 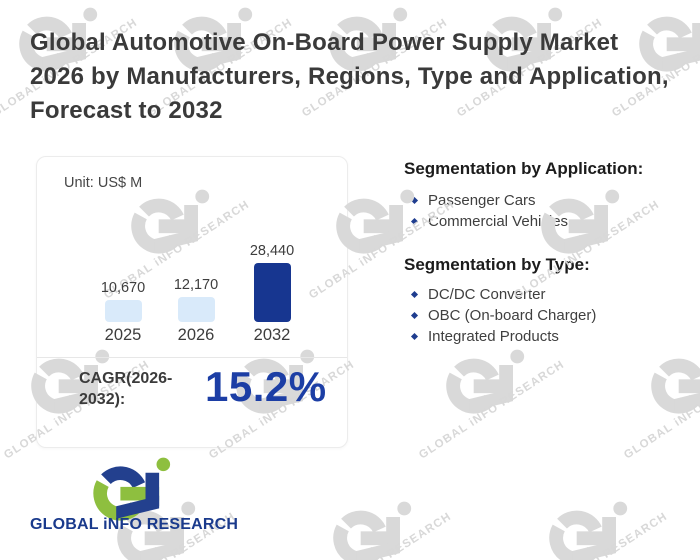 What do you see at coordinates (493, 336) in the screenshot?
I see `list-item-label: Integrated Products` at bounding box center [493, 336].